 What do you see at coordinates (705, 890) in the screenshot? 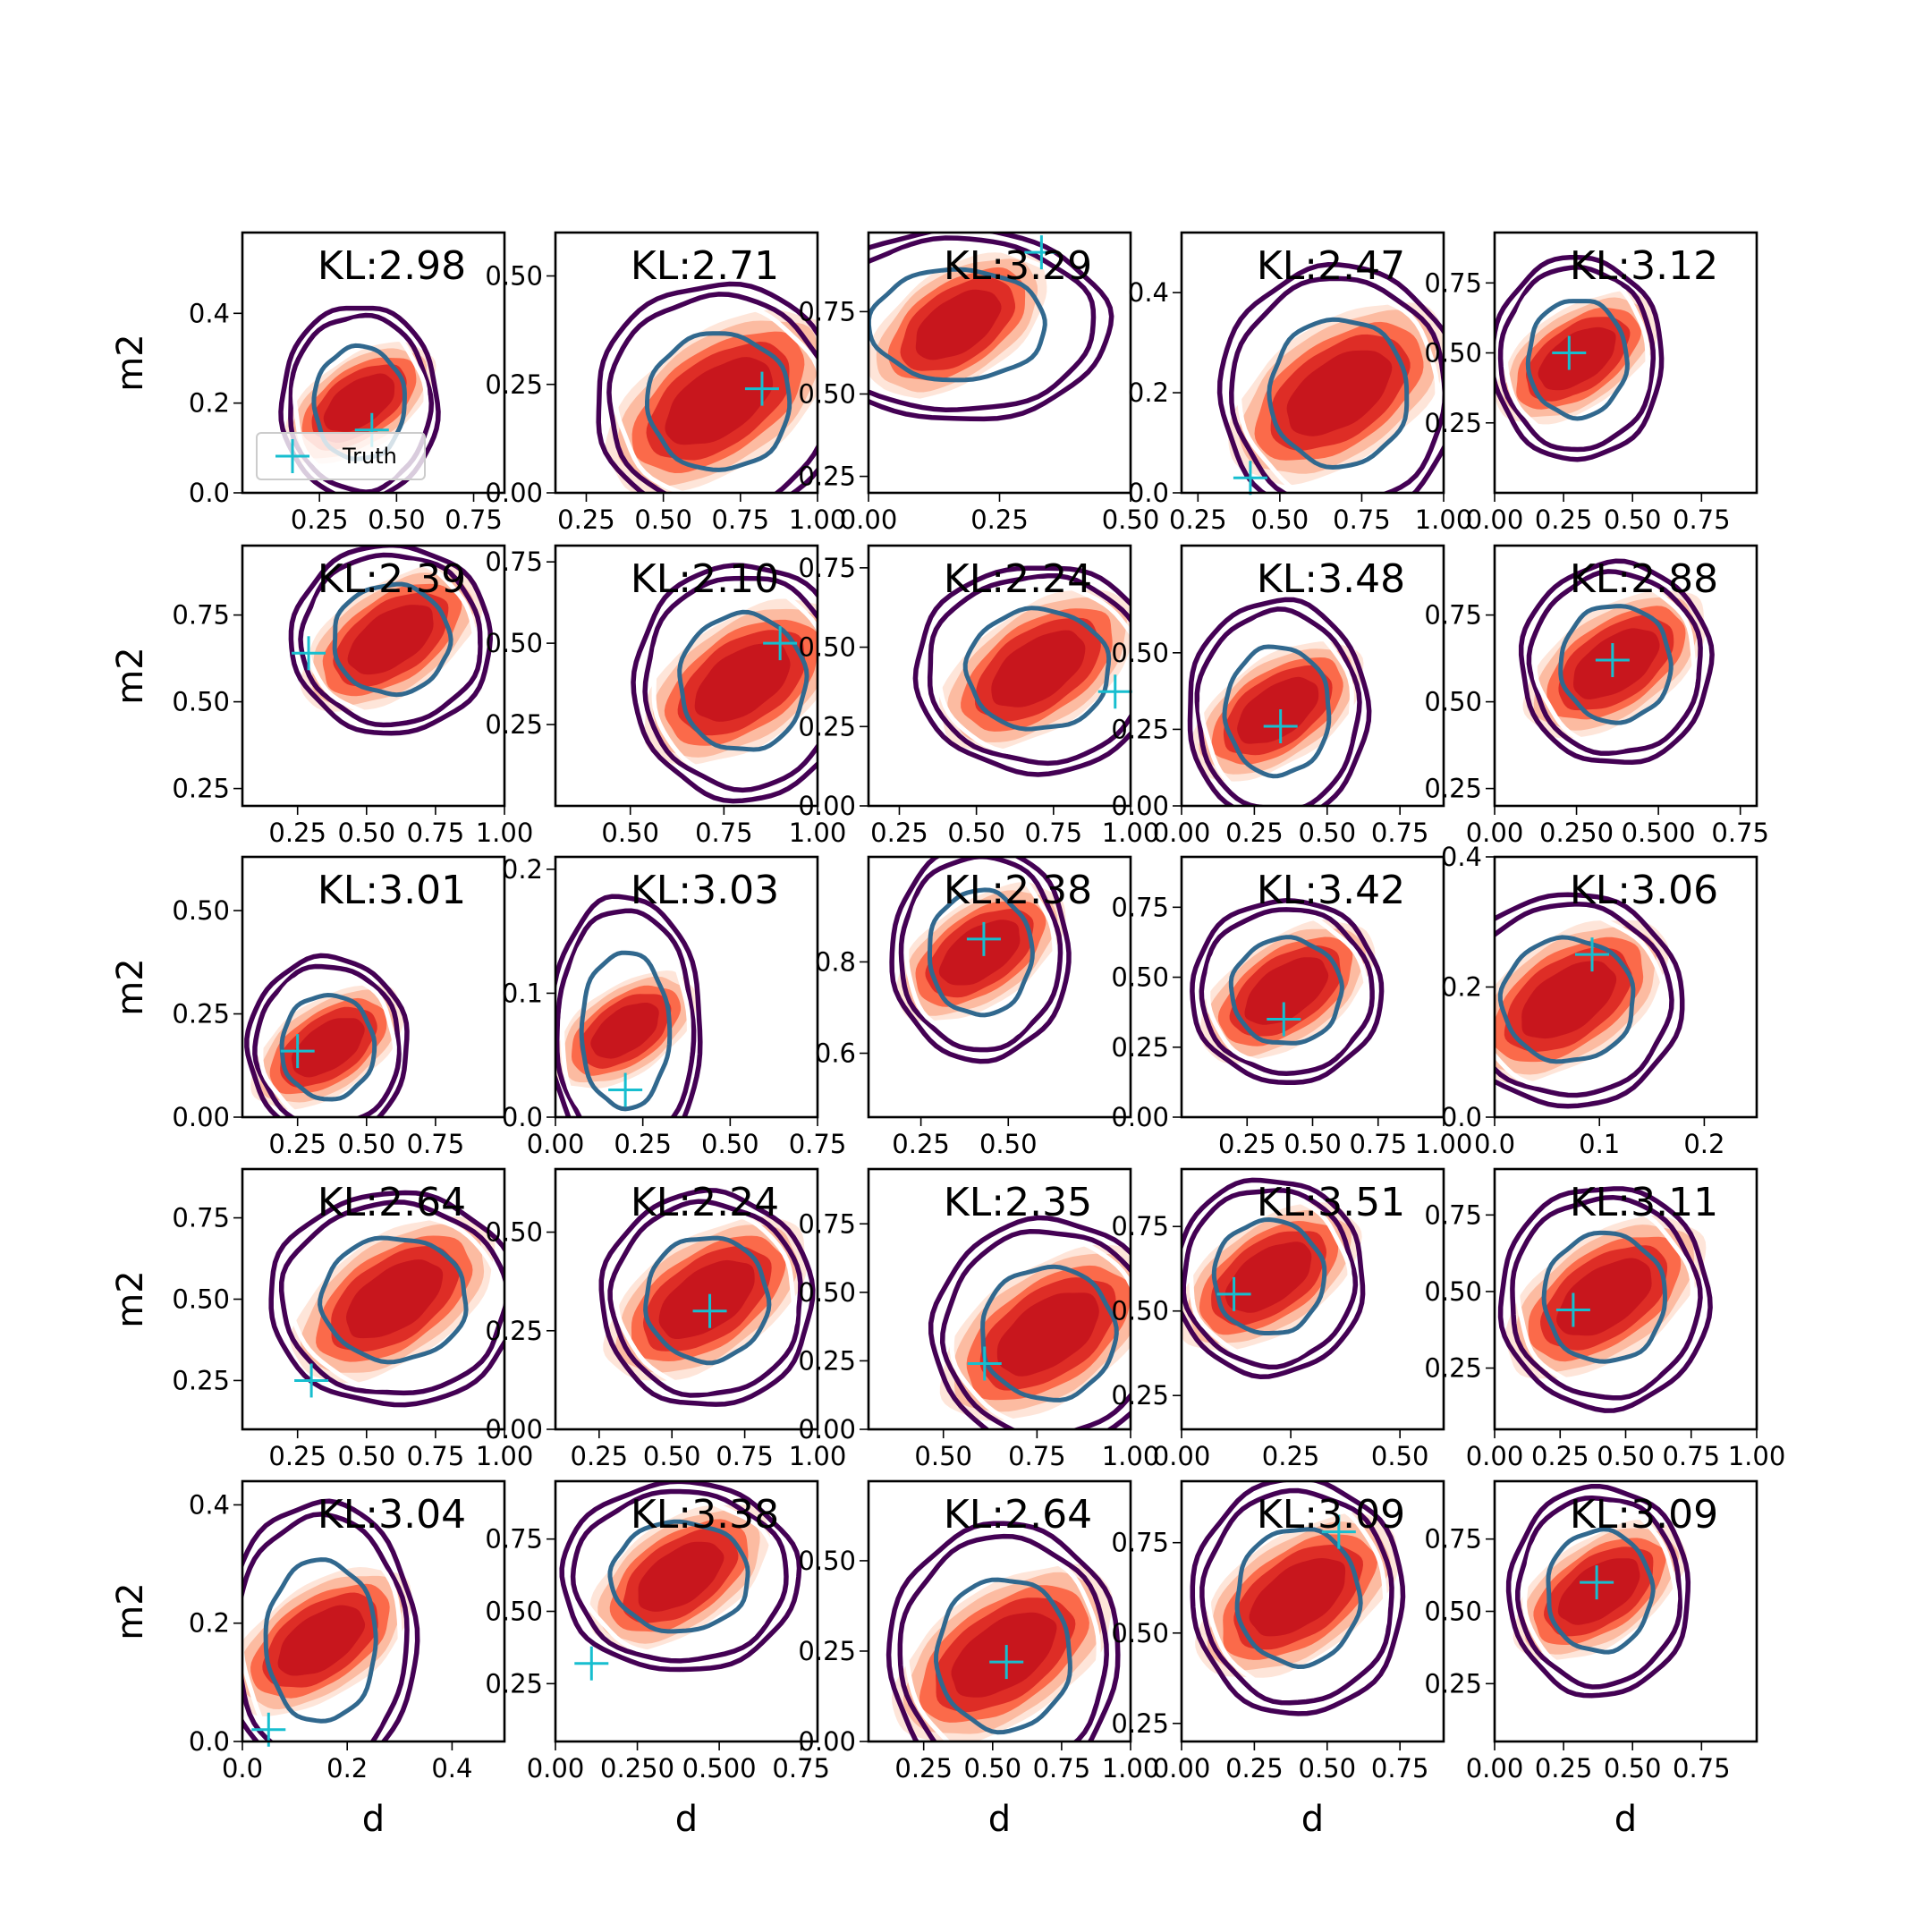
I see `kl-annotation: KL:3.03` at bounding box center [705, 890].